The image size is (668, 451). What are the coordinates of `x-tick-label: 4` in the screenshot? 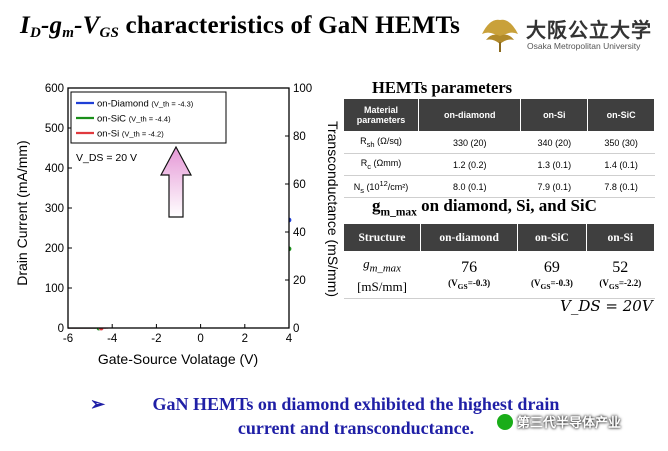 It's located at (289, 339).